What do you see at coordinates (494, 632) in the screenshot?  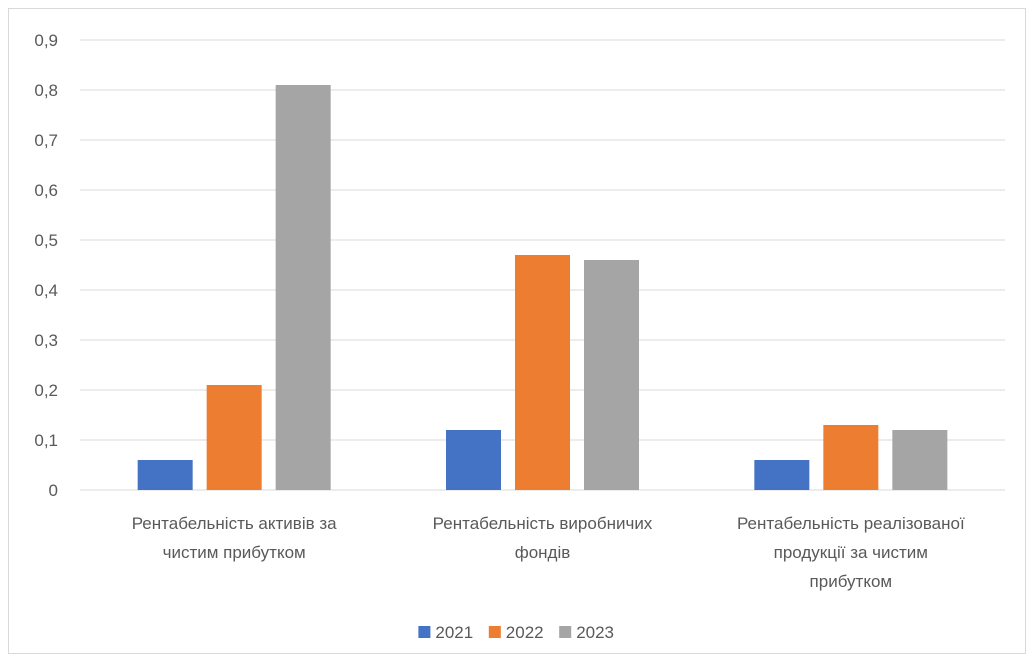 I see `legend-swatch-2022` at bounding box center [494, 632].